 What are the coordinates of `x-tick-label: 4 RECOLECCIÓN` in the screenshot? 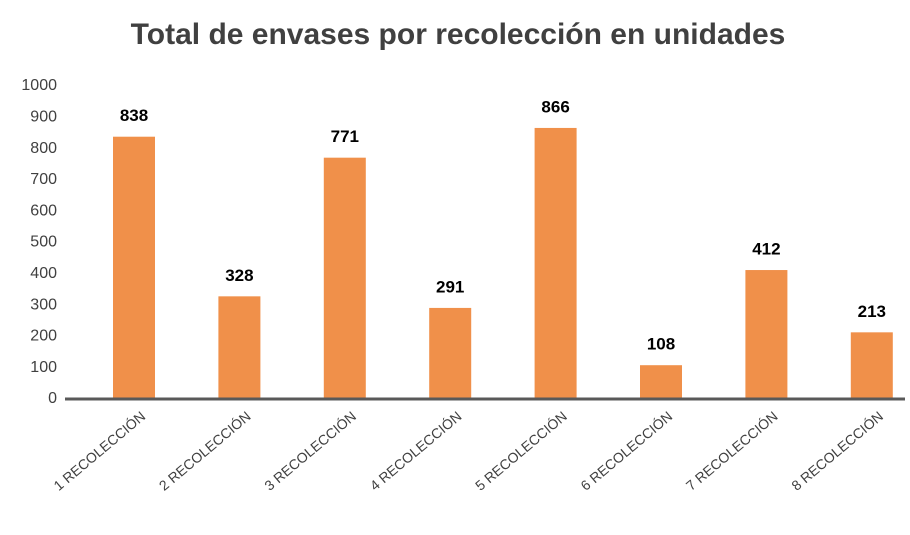 It's located at (416, 451).